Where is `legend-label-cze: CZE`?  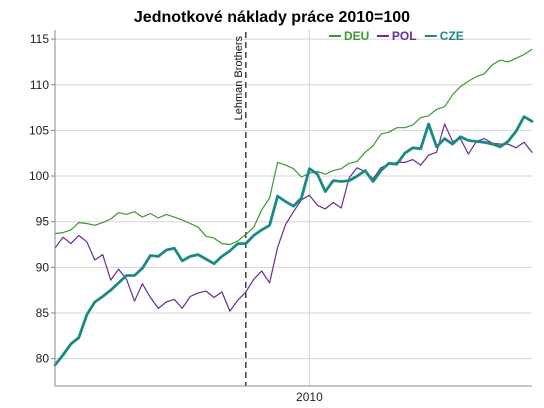 legend-label-cze: CZE is located at coordinates (452, 36).